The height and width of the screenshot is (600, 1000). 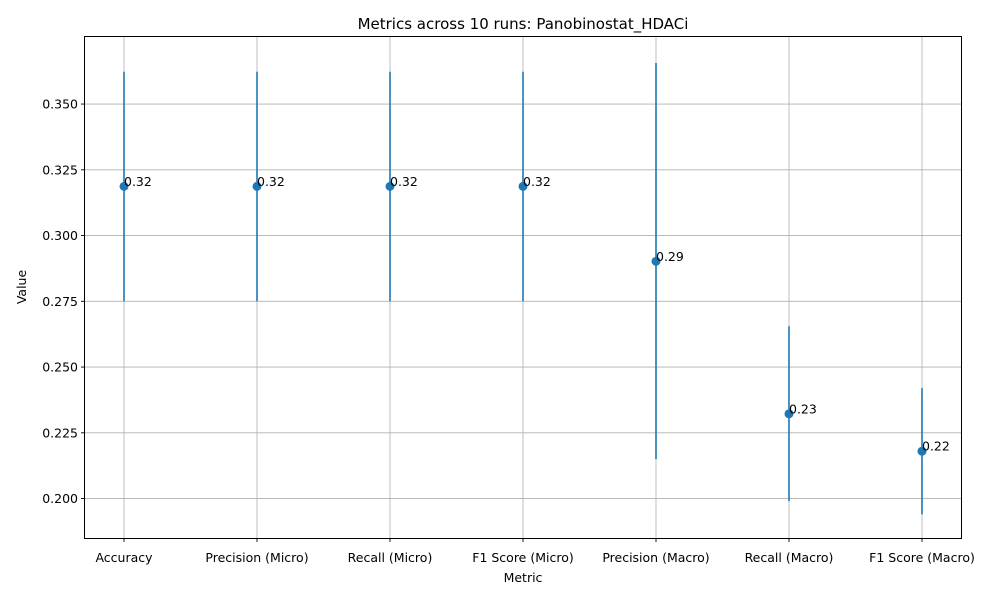 I want to click on x-tick-label: Recall (Micro), so click(x=390, y=557).